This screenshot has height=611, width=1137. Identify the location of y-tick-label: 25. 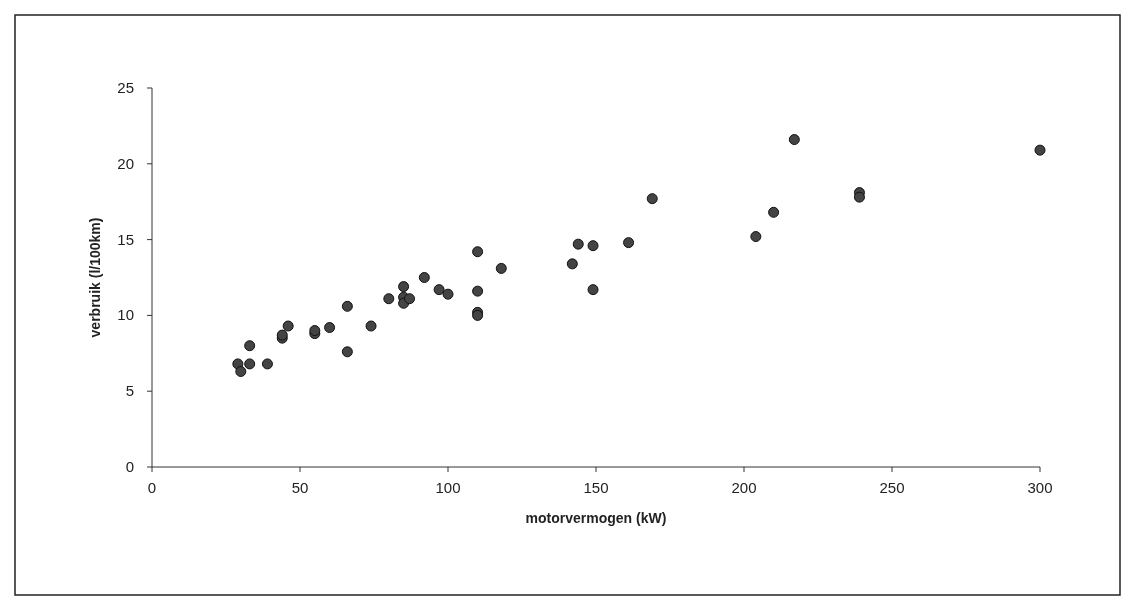
(125, 87).